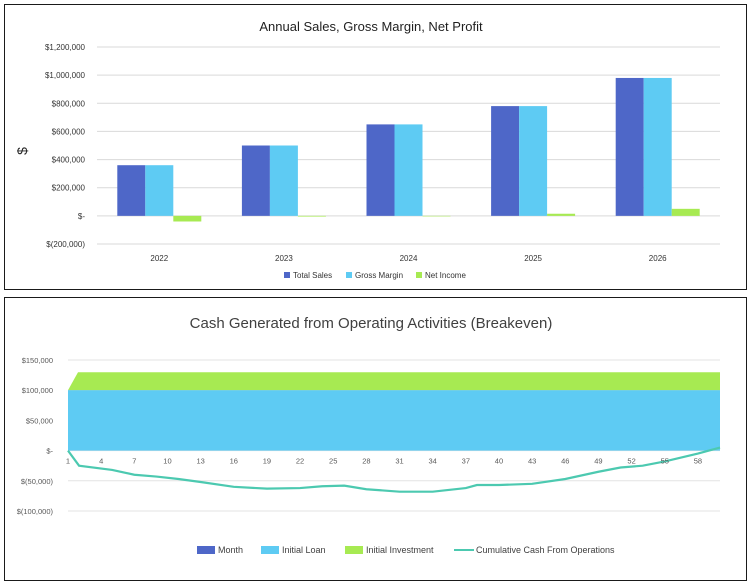  Describe the element at coordinates (159, 258) in the screenshot. I see `x-tick-label: 2022` at that location.